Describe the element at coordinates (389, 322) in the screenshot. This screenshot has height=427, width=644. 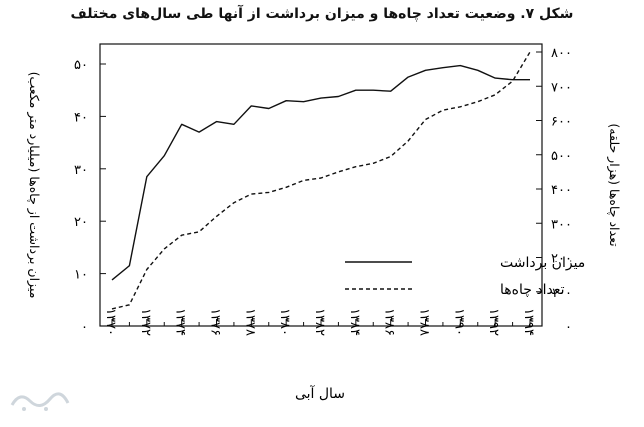
I see `x-tick-label: ۱۳۸۶` at that location.